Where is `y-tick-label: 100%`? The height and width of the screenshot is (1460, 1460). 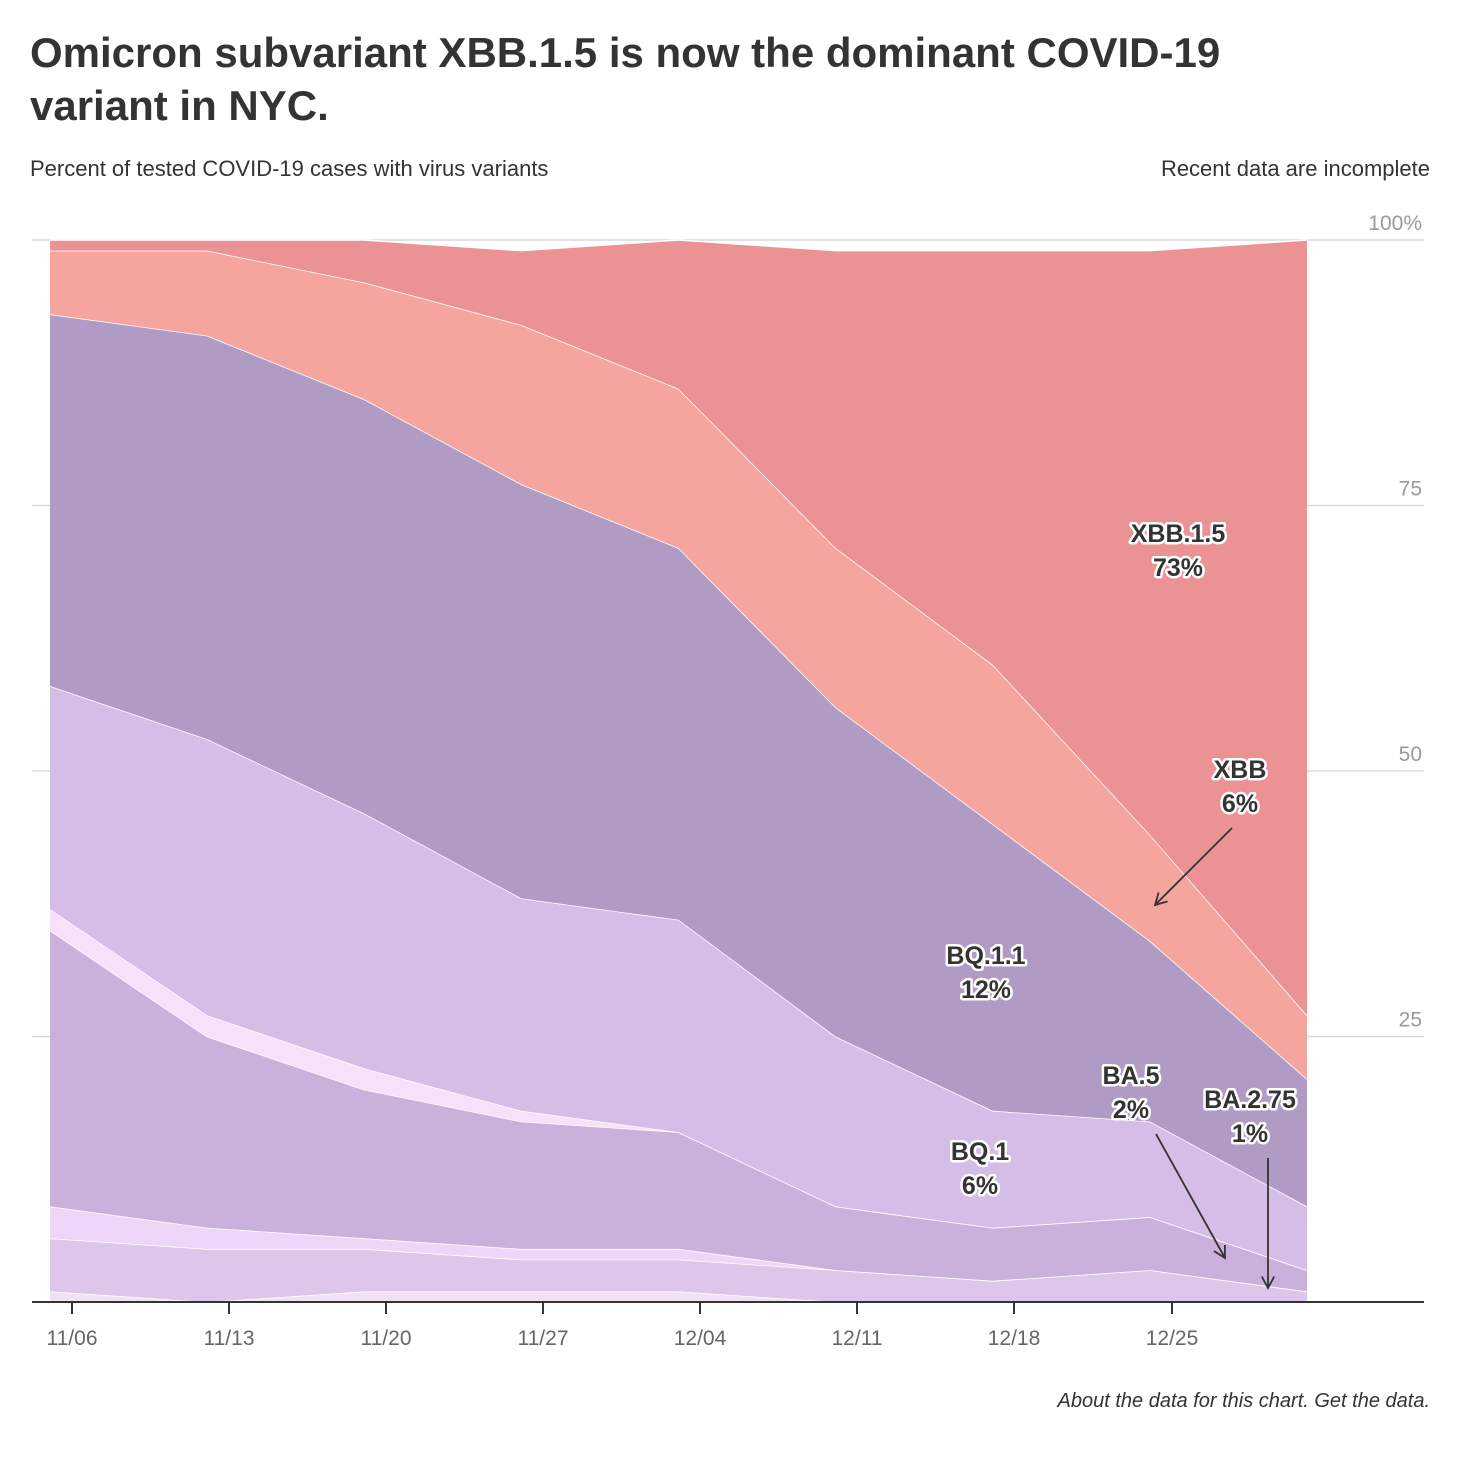
y-tick-label: 100% is located at coordinates (1395, 223).